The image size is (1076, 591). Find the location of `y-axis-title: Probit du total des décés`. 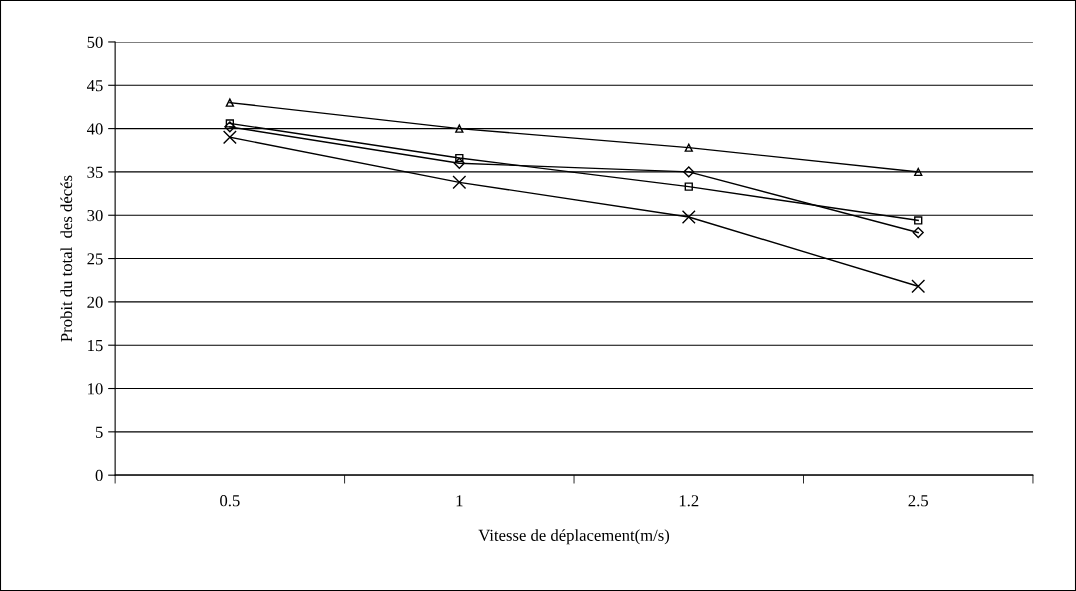

y-axis-title: Probit du total des décés is located at coordinates (66, 258).